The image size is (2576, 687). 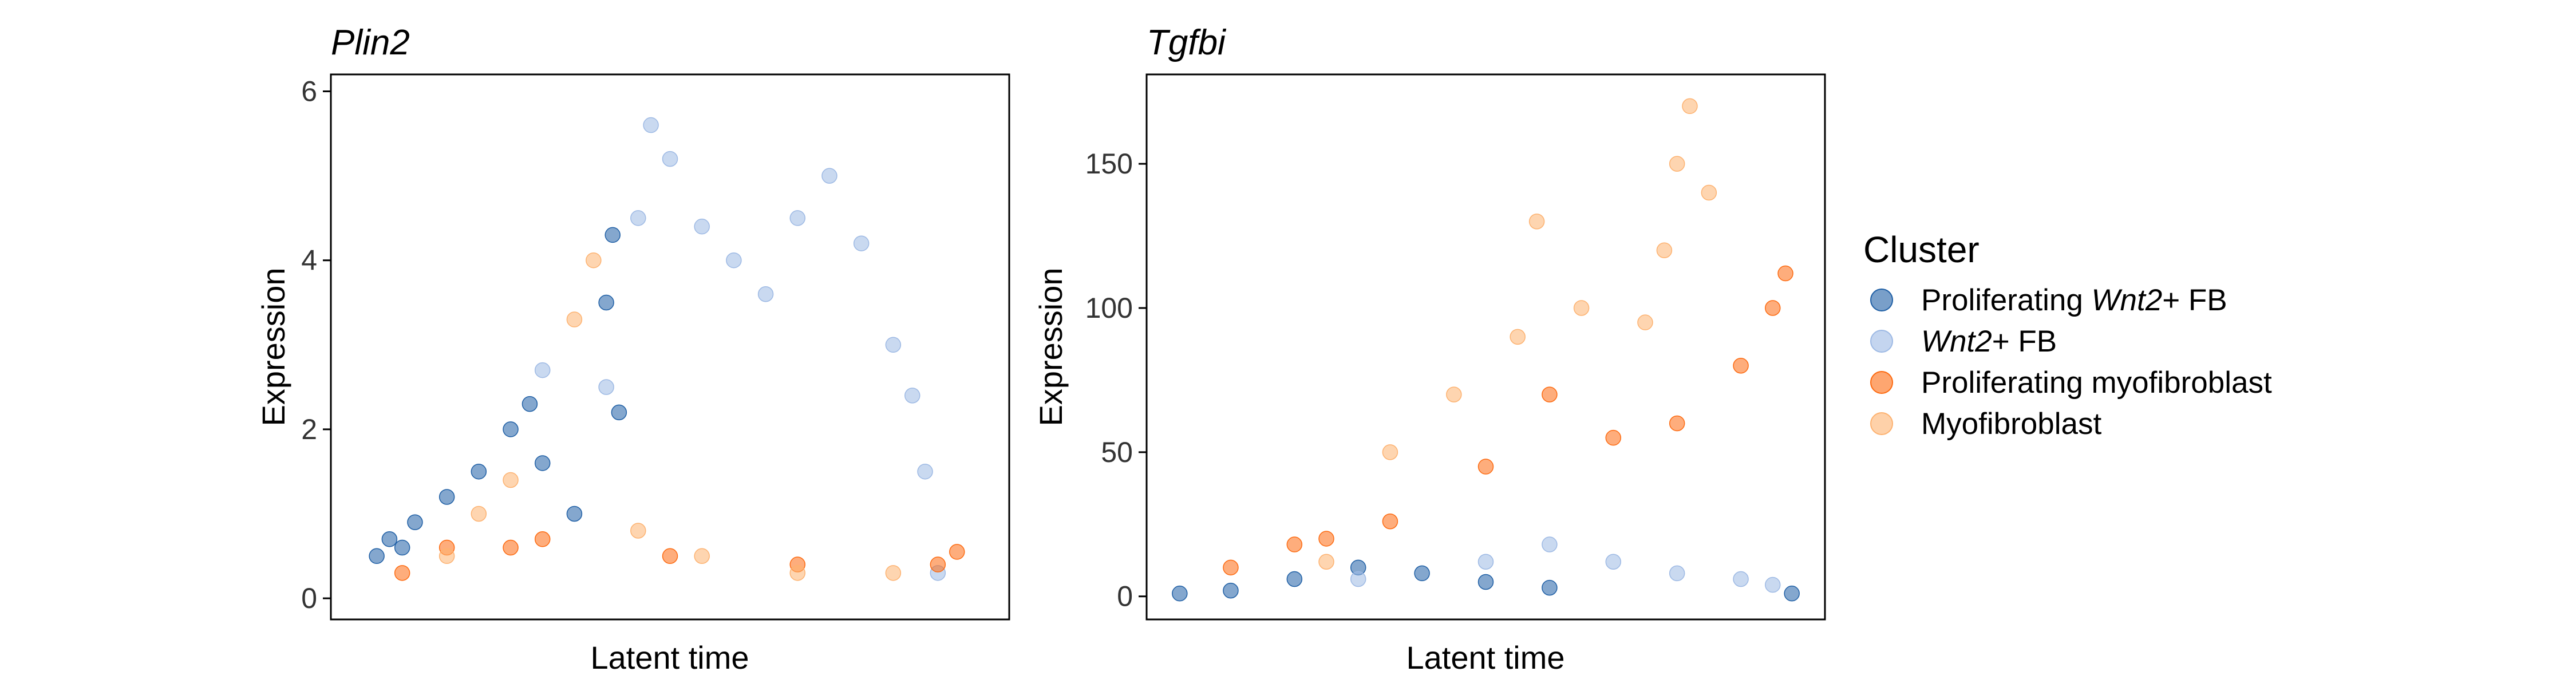 What do you see at coordinates (370, 43) in the screenshot?
I see `plin2-title: Plin2` at bounding box center [370, 43].